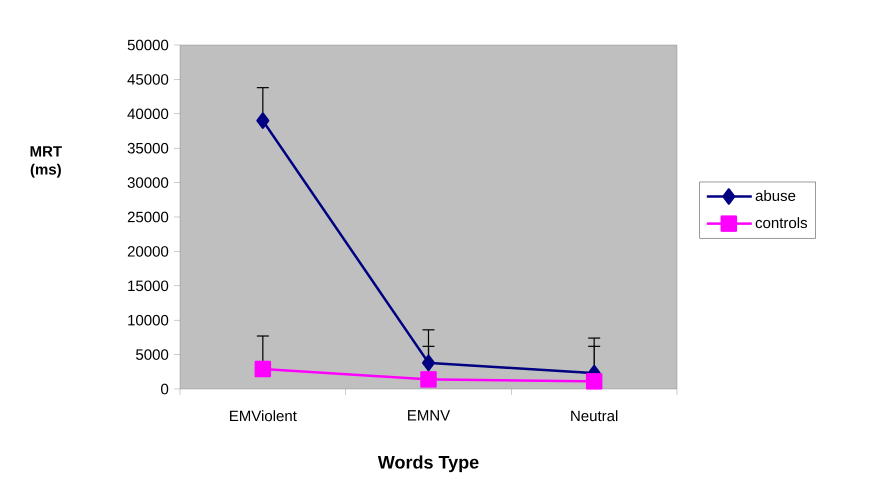 The image size is (885, 486). Describe the element at coordinates (147, 79) in the screenshot. I see `y-tick-label: 45000` at that location.